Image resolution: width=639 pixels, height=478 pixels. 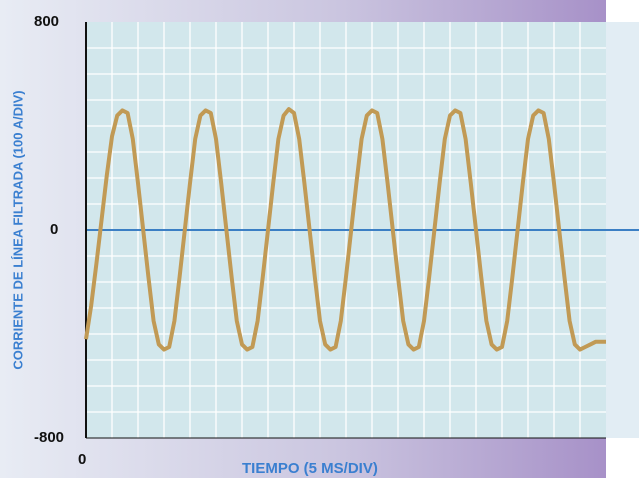 What do you see at coordinates (49, 437) in the screenshot?
I see `y-tick-label-min: -800` at bounding box center [49, 437].